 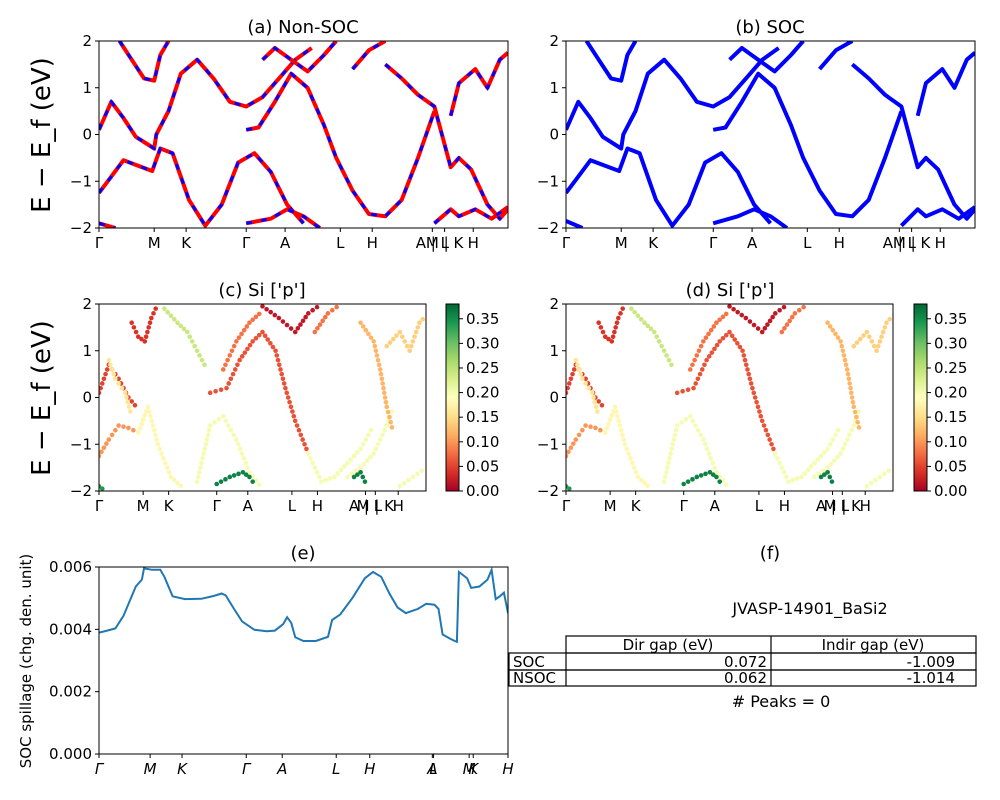 What do you see at coordinates (26, 661) in the screenshot?
I see `panel-e-ylabel: SOC spillage (chg. den. unit)` at bounding box center [26, 661].